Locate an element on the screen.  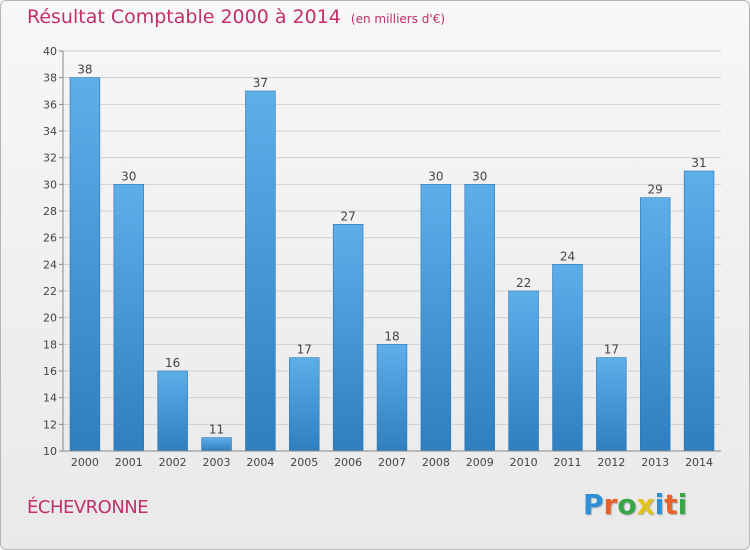
data-label: 38 is located at coordinates (84, 70).